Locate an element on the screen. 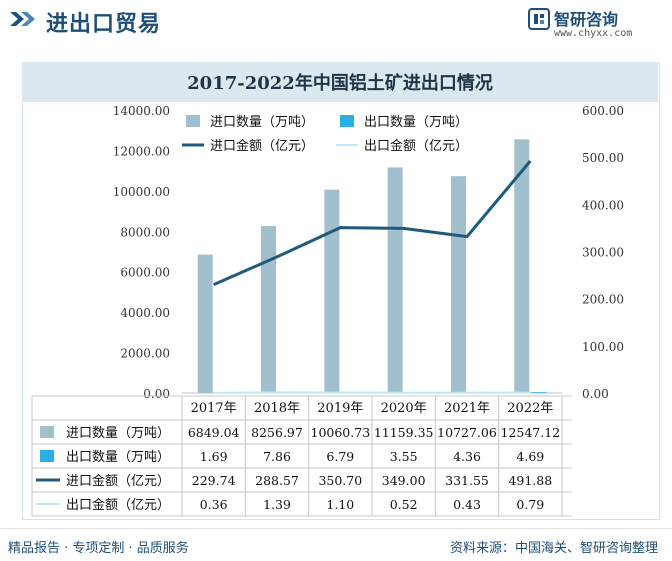 The width and height of the screenshot is (672, 561). right-axis-tick-label: 100.00 is located at coordinates (603, 347).